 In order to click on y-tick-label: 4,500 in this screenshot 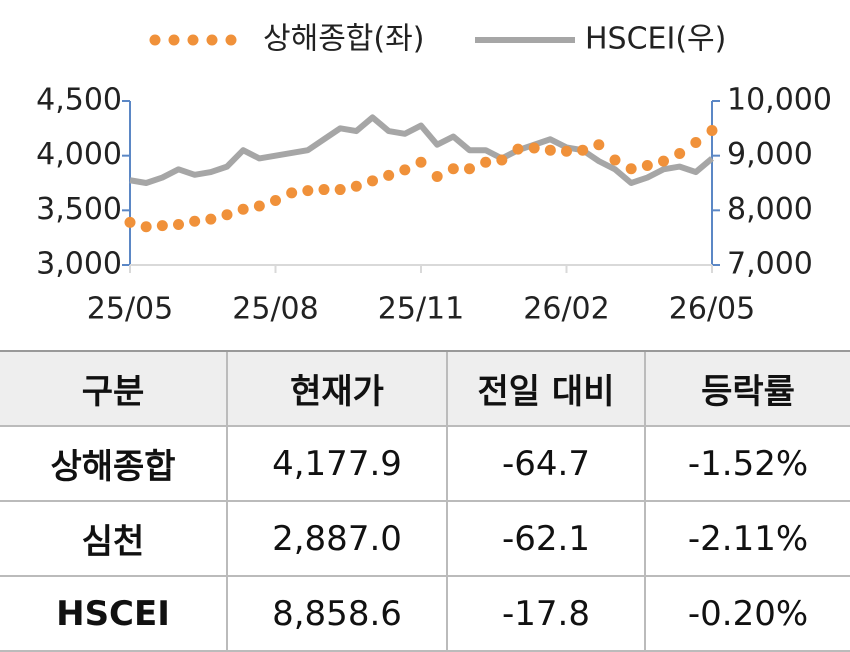, I will do `click(79, 100)`.